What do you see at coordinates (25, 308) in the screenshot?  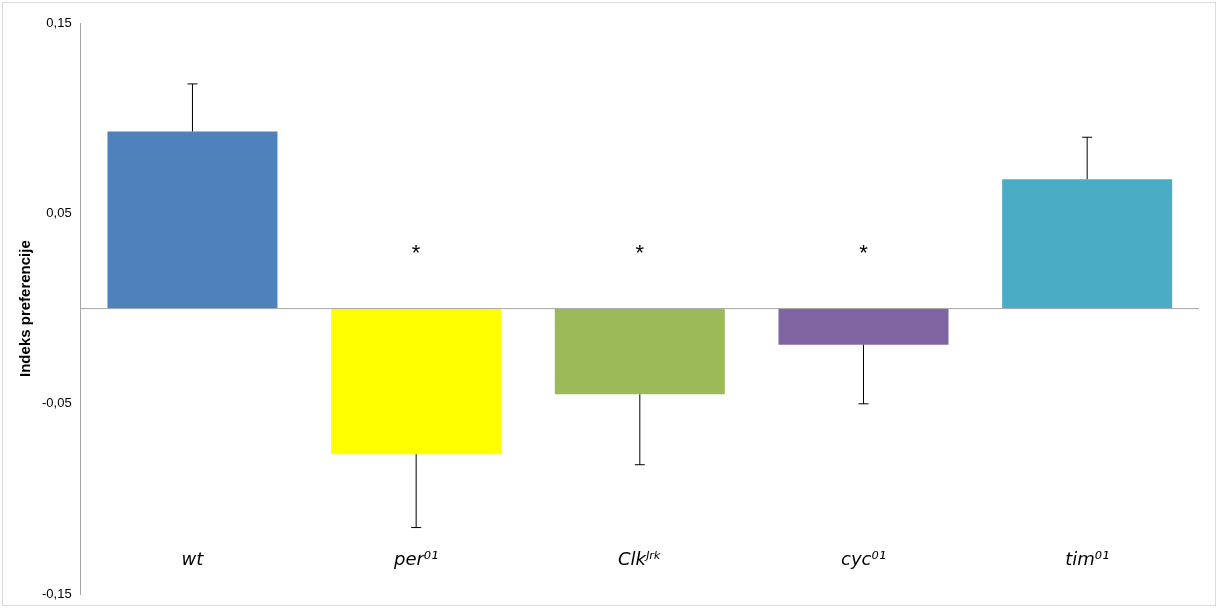 I see `y-axis-title: Indeks preferencije` at bounding box center [25, 308].